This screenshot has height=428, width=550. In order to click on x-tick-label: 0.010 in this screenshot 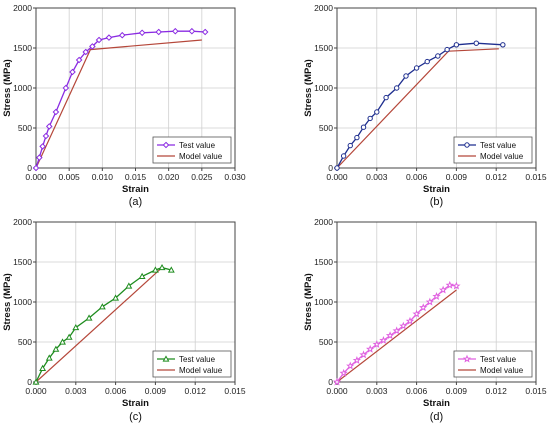, I will do `click(103, 177)`.